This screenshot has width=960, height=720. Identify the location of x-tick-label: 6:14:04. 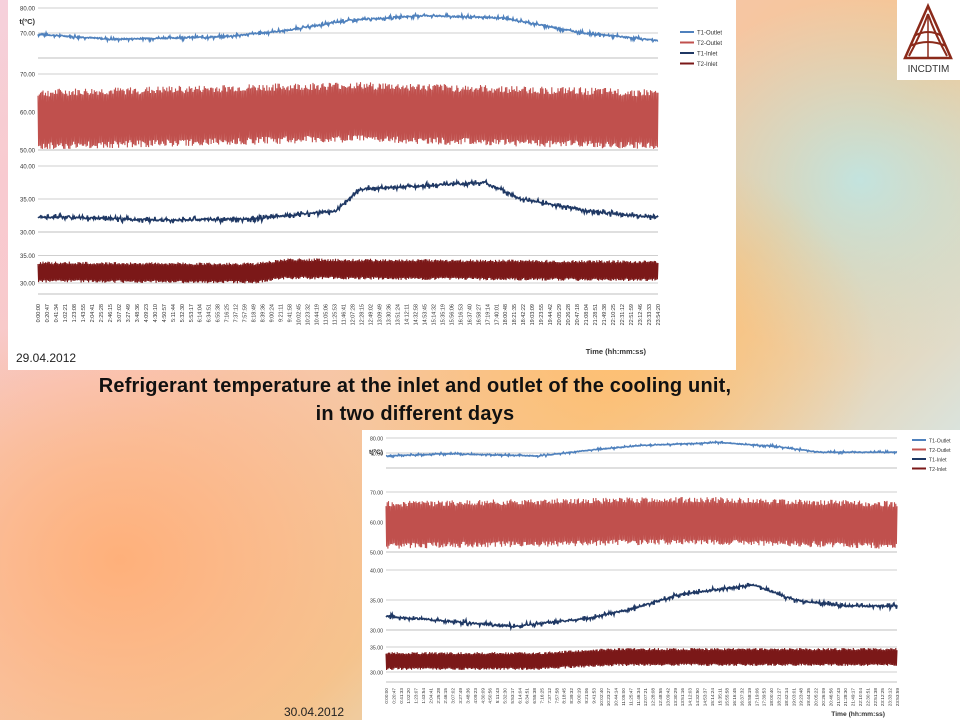
(519, 696).